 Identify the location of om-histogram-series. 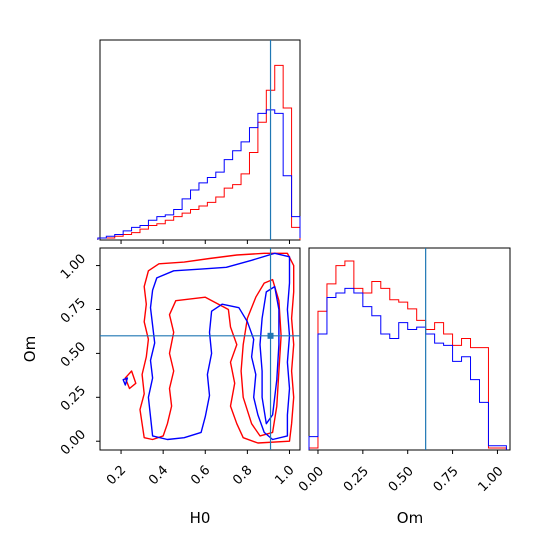
(407, 355).